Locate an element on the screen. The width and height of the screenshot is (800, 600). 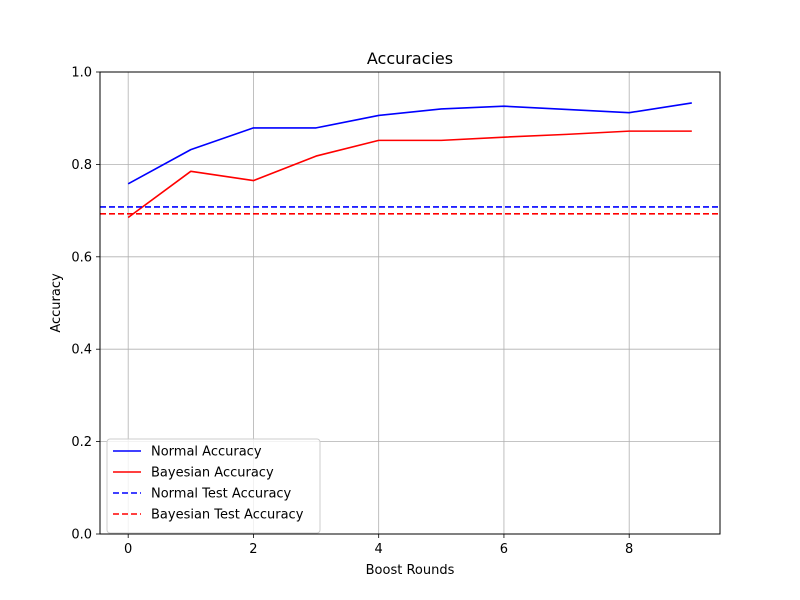
y-tick-label: 0.6 is located at coordinates (81, 257).